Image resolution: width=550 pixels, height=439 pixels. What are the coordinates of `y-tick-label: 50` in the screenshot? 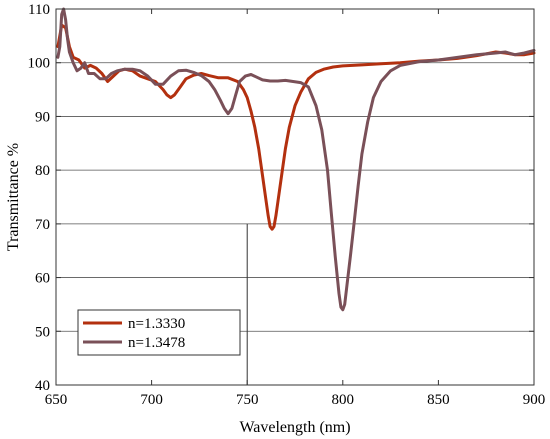 It's located at (42, 332).